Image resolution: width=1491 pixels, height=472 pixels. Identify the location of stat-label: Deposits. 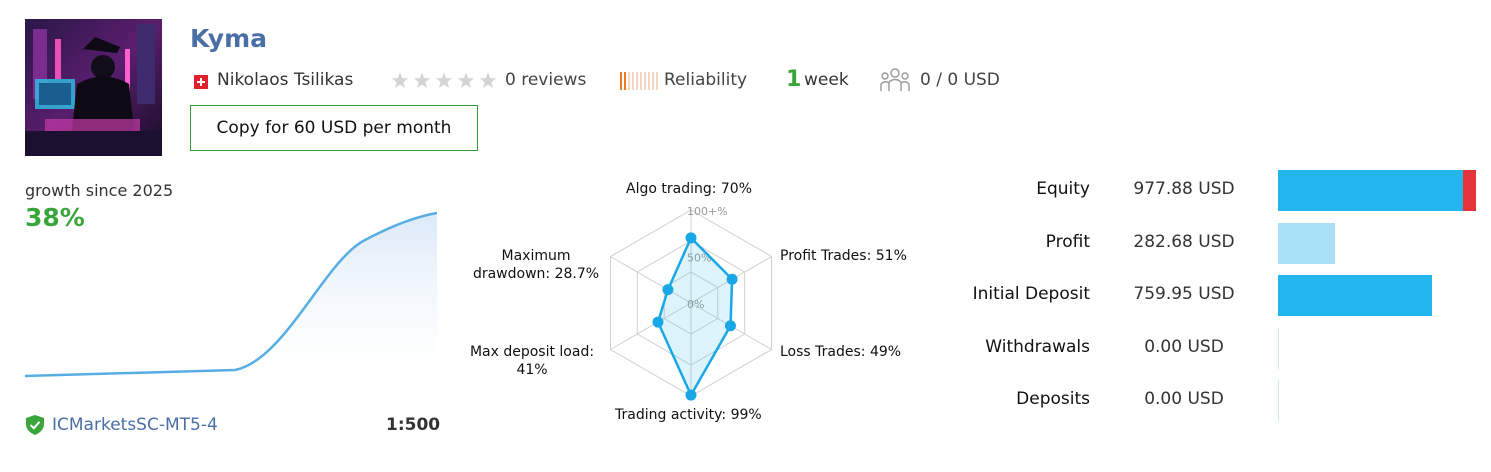
(1053, 399).